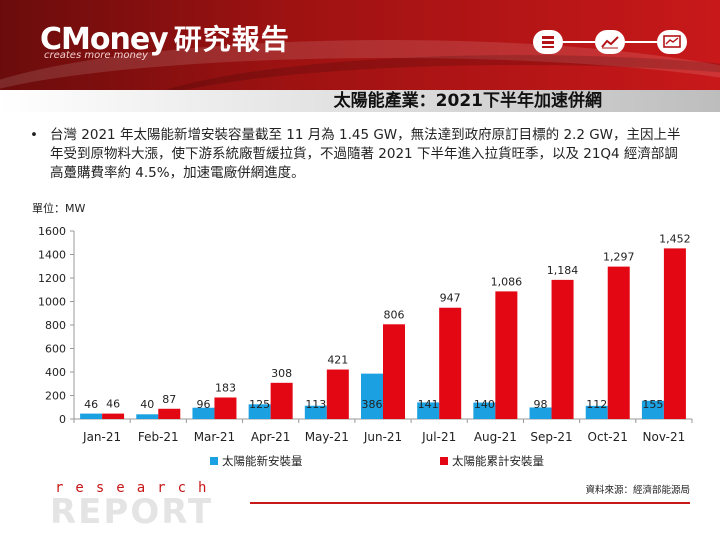  What do you see at coordinates (637, 490) in the screenshot?
I see `source-note: 資料來源：經濟部能源局` at bounding box center [637, 490].